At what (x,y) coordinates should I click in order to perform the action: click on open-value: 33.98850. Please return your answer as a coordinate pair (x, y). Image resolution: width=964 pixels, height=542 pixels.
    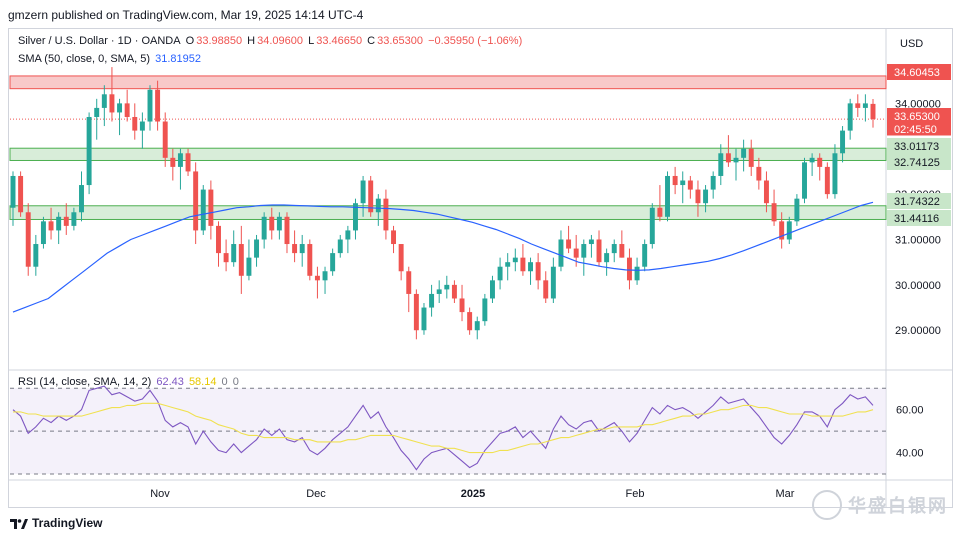
    Looking at the image, I should click on (219, 41).